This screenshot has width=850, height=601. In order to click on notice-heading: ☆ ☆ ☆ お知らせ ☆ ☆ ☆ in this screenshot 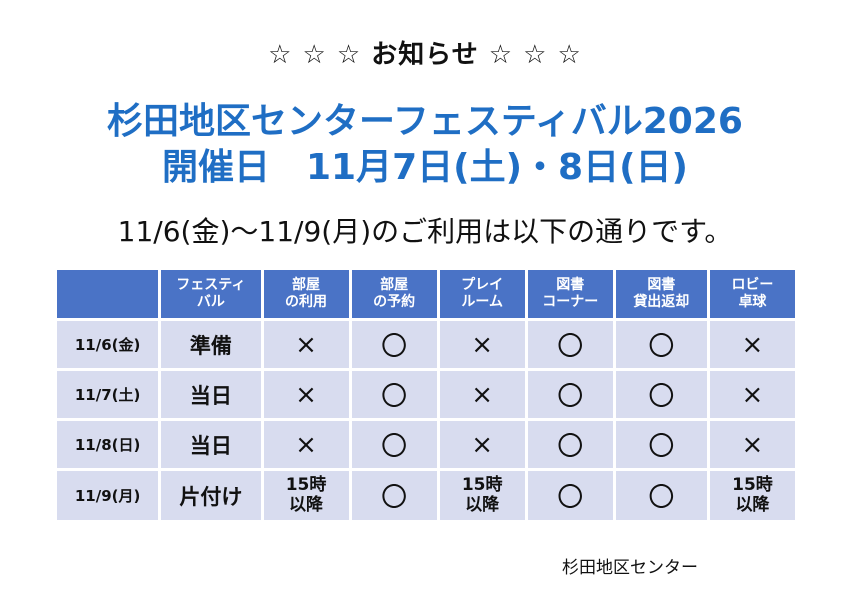, I will do `click(425, 55)`.